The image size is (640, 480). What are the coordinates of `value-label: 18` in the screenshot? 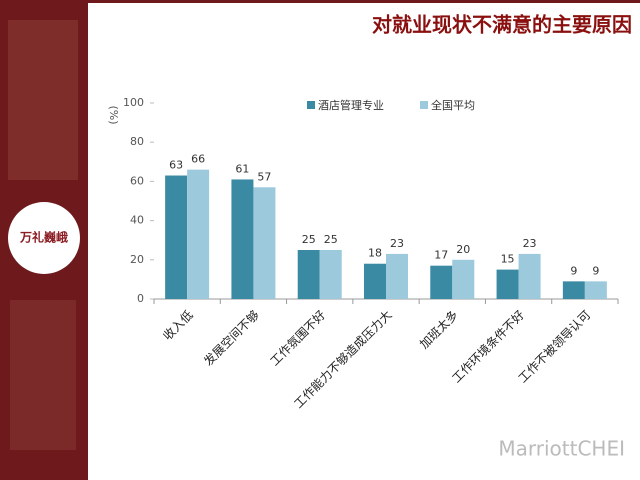 It's located at (375, 253).